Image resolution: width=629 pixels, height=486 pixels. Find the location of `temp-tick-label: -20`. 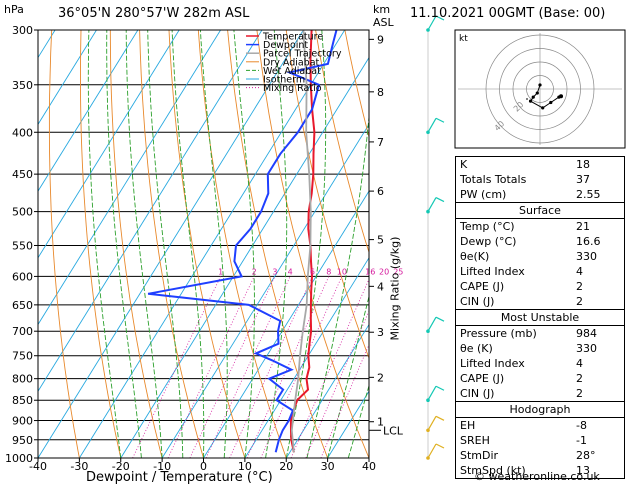

temp-tick-label: -20 is located at coordinates (121, 466).